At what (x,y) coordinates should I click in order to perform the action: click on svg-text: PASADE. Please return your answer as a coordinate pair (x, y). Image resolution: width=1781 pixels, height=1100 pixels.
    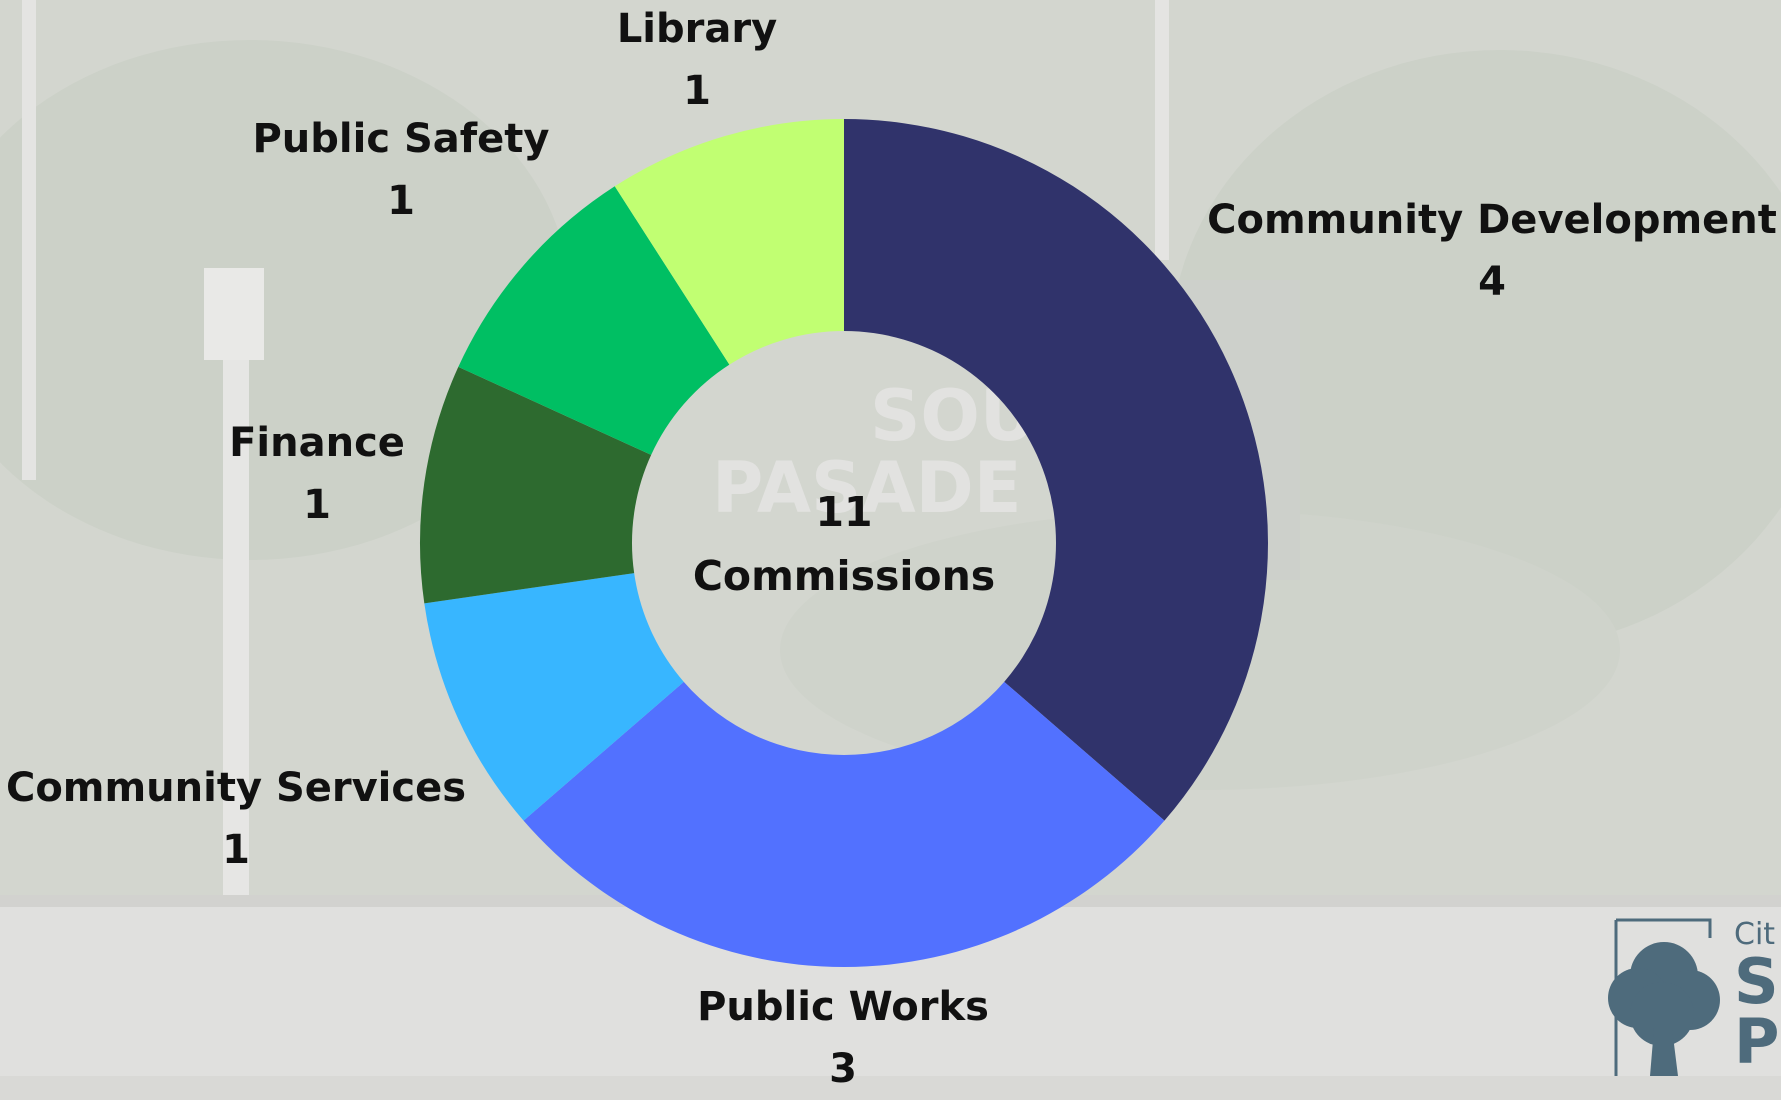
    Looking at the image, I should click on (867, 488).